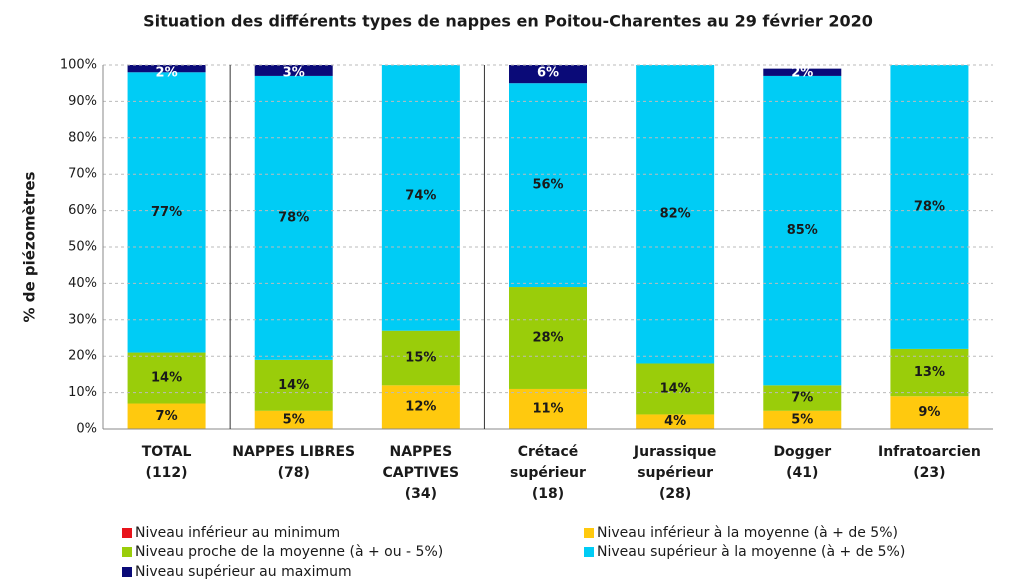 This screenshot has width=1017, height=587. What do you see at coordinates (929, 452) in the screenshot?
I see `x-tick-label: Infratoarcien` at bounding box center [929, 452].